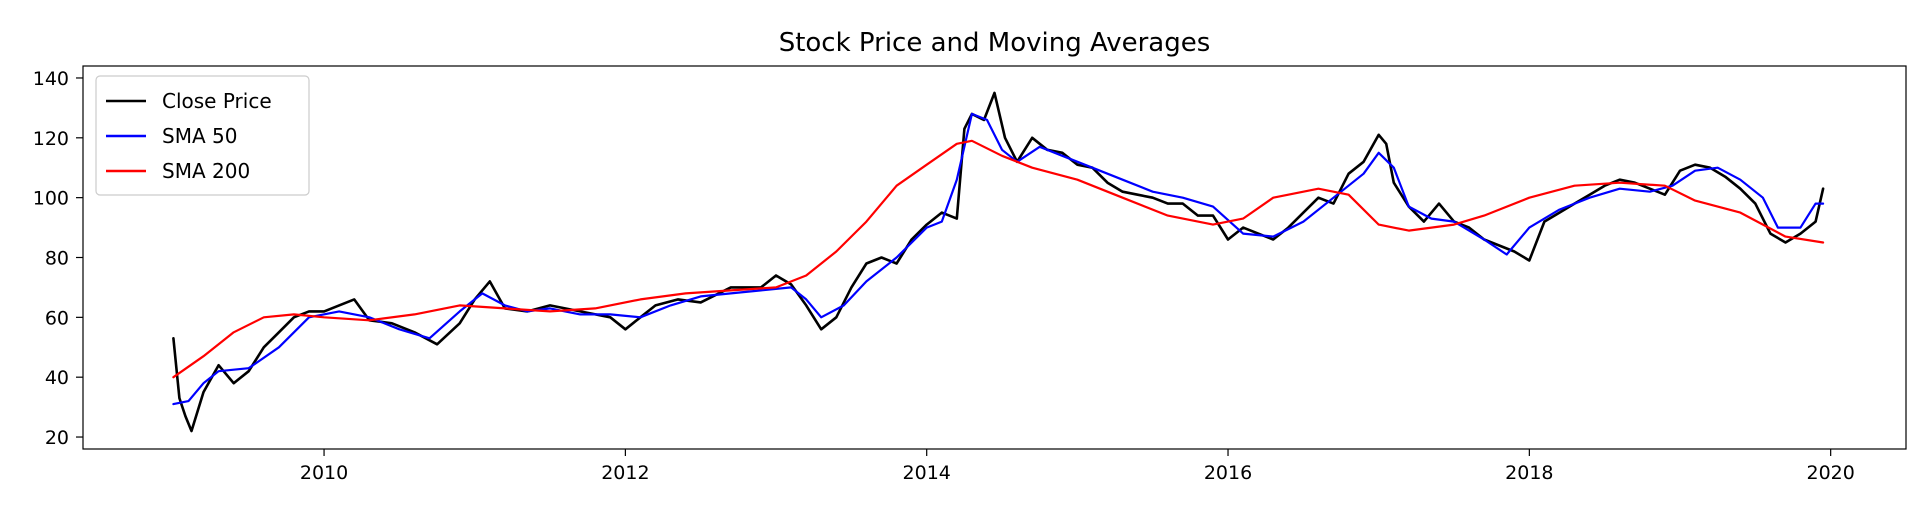  I want to click on y-tick-label: 80, so click(57, 259).